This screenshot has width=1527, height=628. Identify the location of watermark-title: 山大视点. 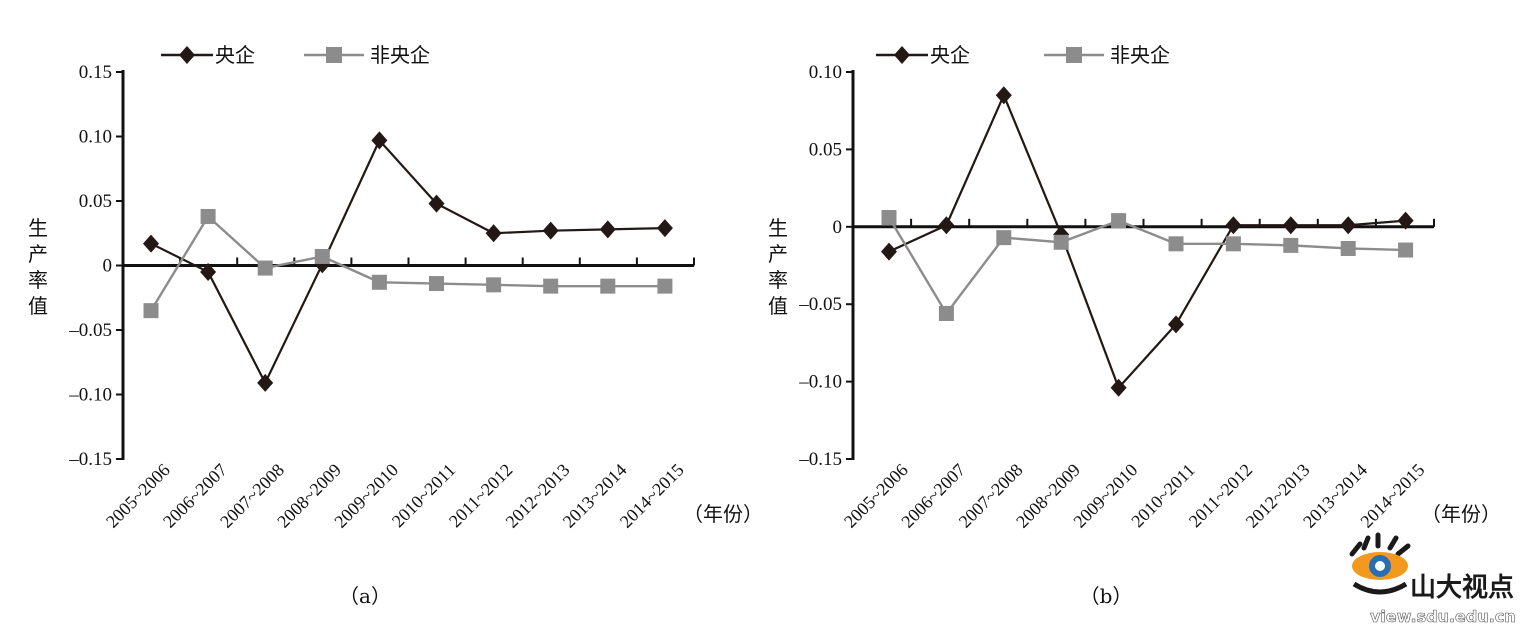
(1462, 587).